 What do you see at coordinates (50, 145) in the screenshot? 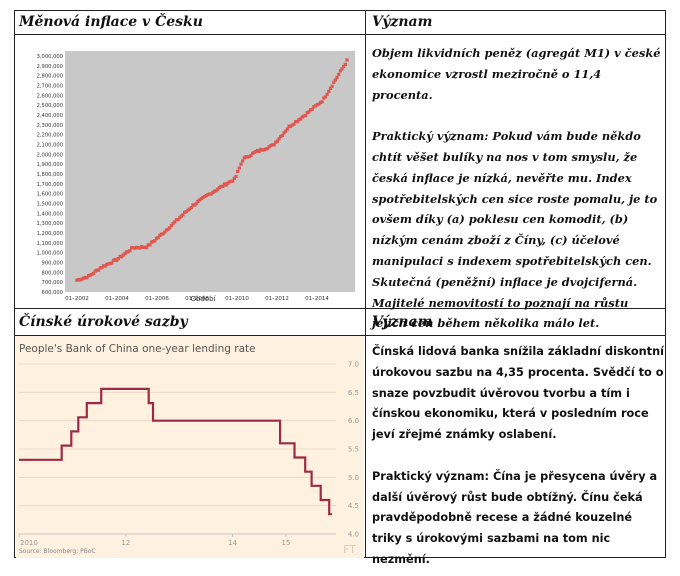
I see `y-tick-label: 2,100,000` at bounding box center [50, 145].